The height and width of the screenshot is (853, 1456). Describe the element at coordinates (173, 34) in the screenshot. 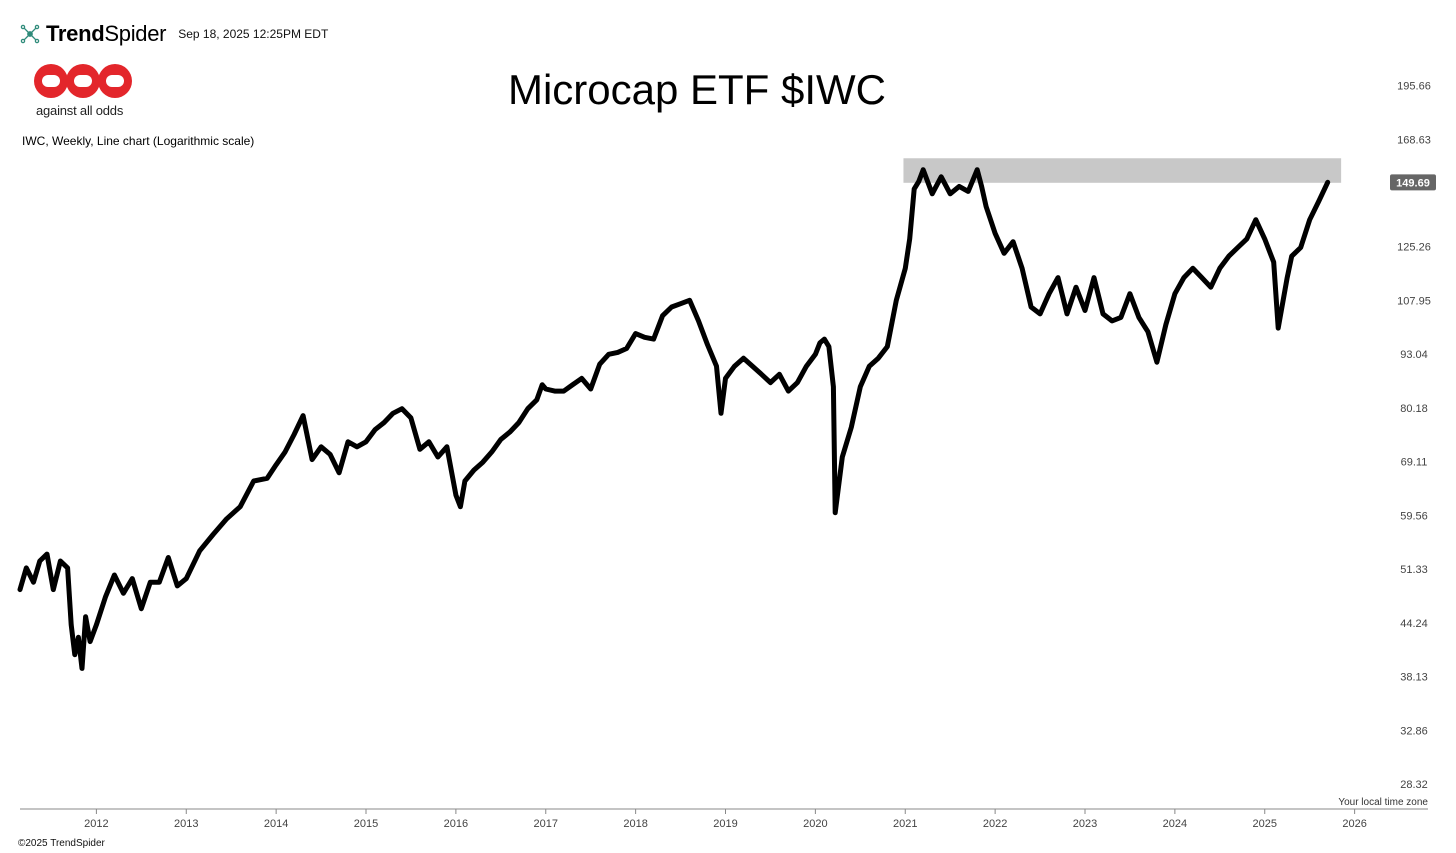

I see `trendspider-header: TrendSpider Sep 18, 2025 12:25PM EDT` at that location.